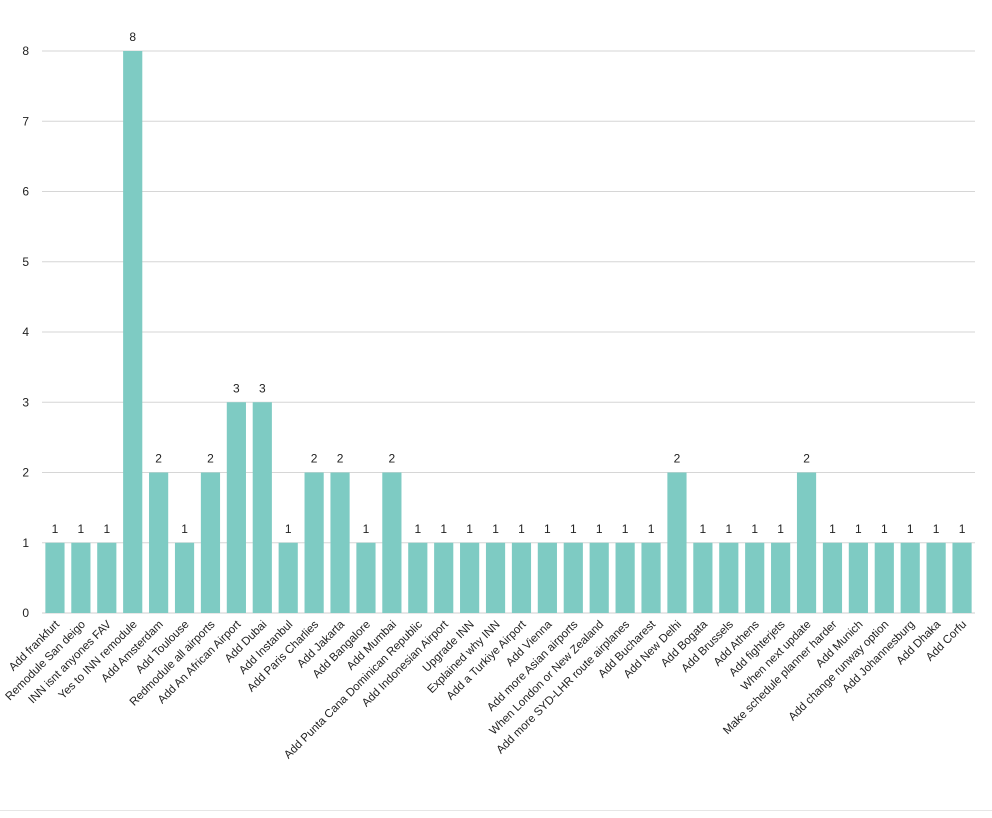 The image size is (992, 818). I want to click on y-tick-label: 1, so click(25, 543).